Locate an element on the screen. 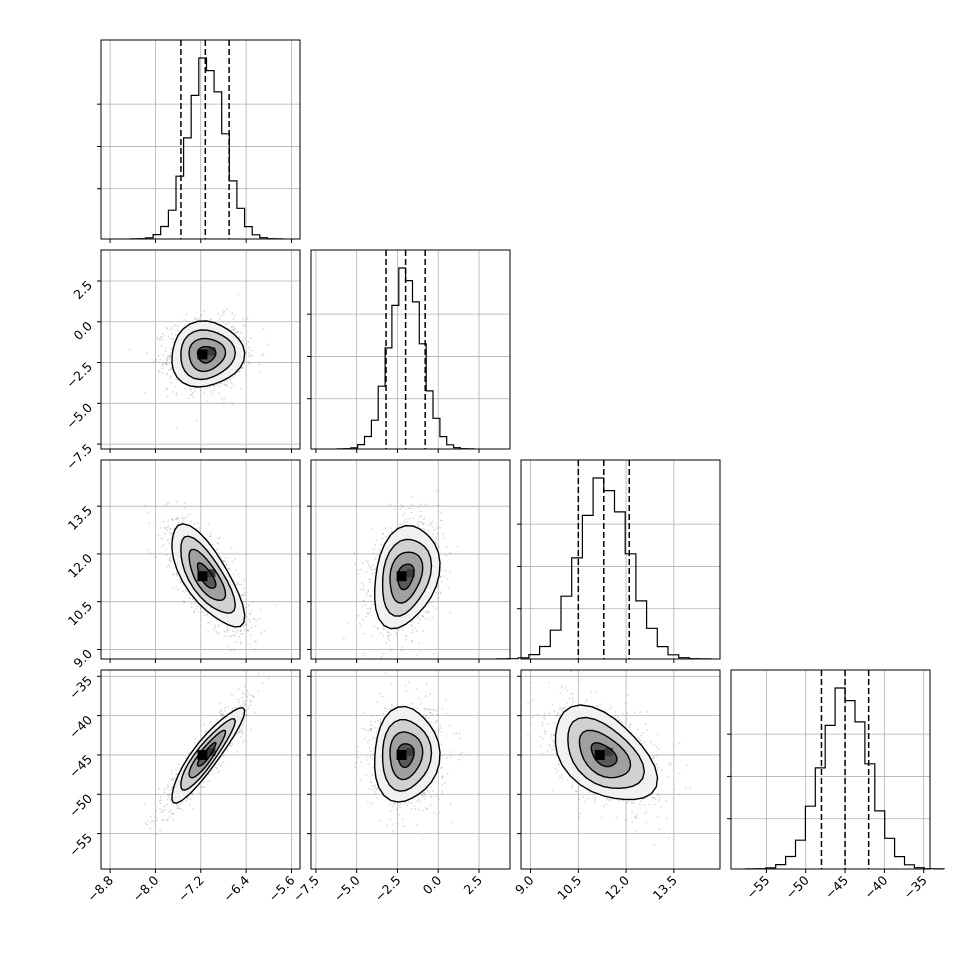 The width and height of the screenshot is (970, 970). density-peak is located at coordinates (211, 351).